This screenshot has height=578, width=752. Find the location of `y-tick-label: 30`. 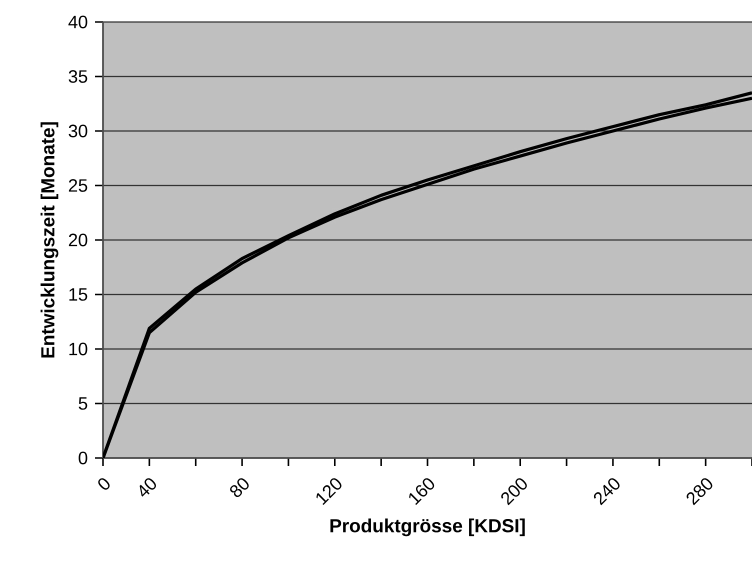

y-tick-label: 30 is located at coordinates (78, 131).